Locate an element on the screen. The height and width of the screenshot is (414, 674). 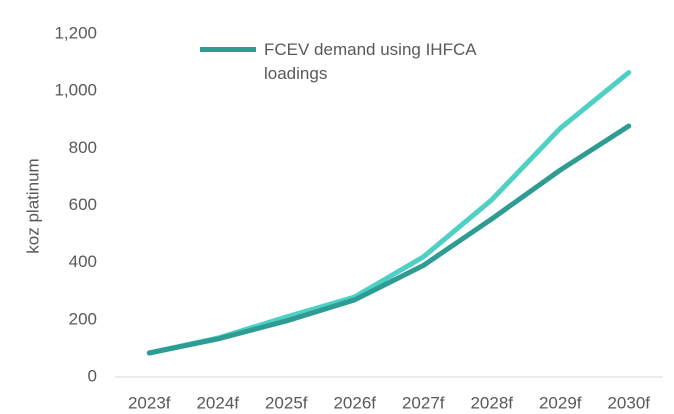
legend-swatch is located at coordinates (228, 49).